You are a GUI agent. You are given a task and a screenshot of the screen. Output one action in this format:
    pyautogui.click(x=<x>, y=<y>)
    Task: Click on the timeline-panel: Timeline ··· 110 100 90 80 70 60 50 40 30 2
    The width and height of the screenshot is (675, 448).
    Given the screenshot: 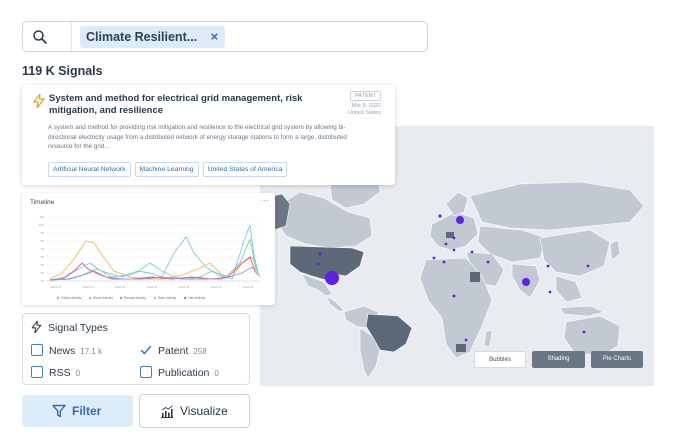 What is the action you would take?
    pyautogui.click(x=148, y=249)
    